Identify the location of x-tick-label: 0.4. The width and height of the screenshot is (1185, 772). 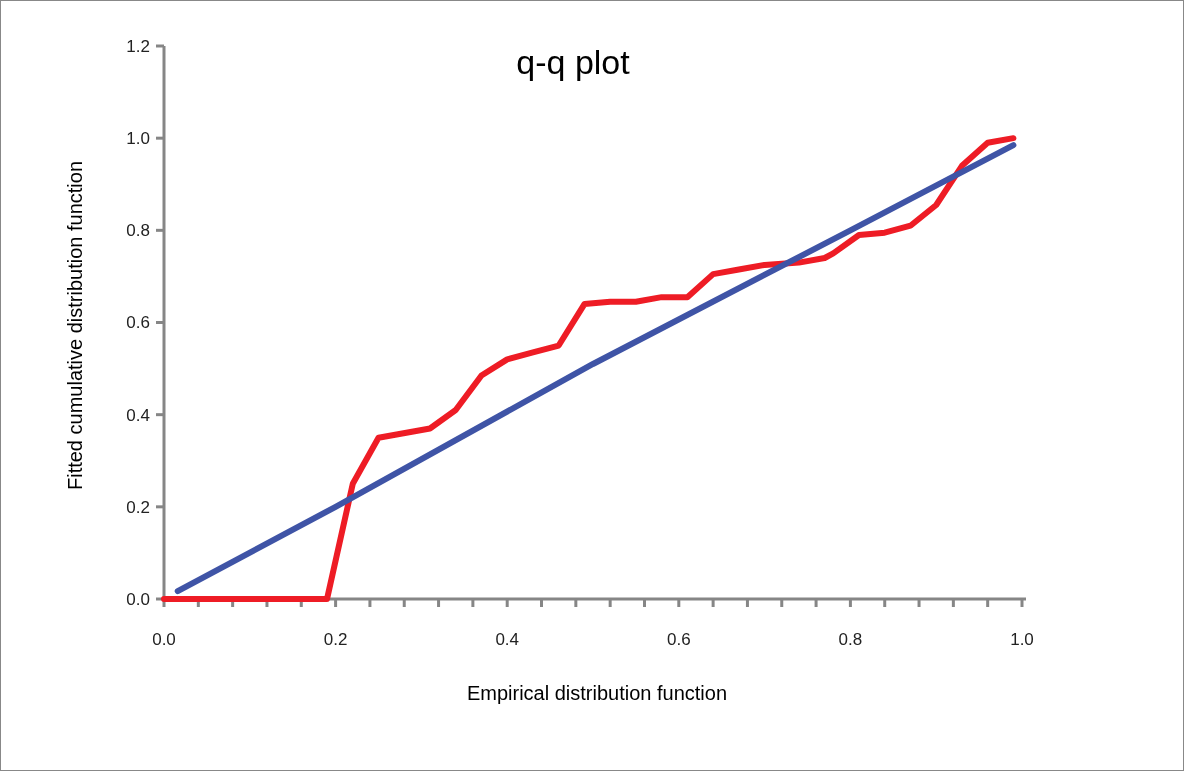
(507, 639).